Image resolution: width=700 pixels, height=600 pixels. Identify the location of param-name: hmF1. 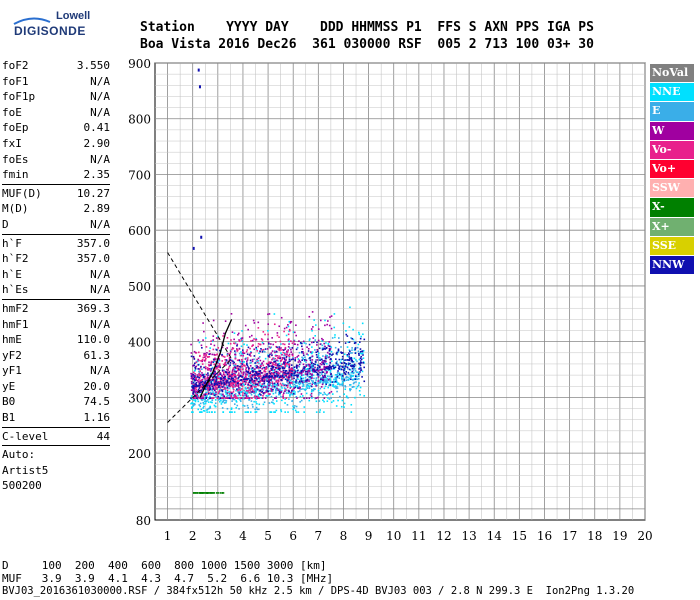
(15, 324).